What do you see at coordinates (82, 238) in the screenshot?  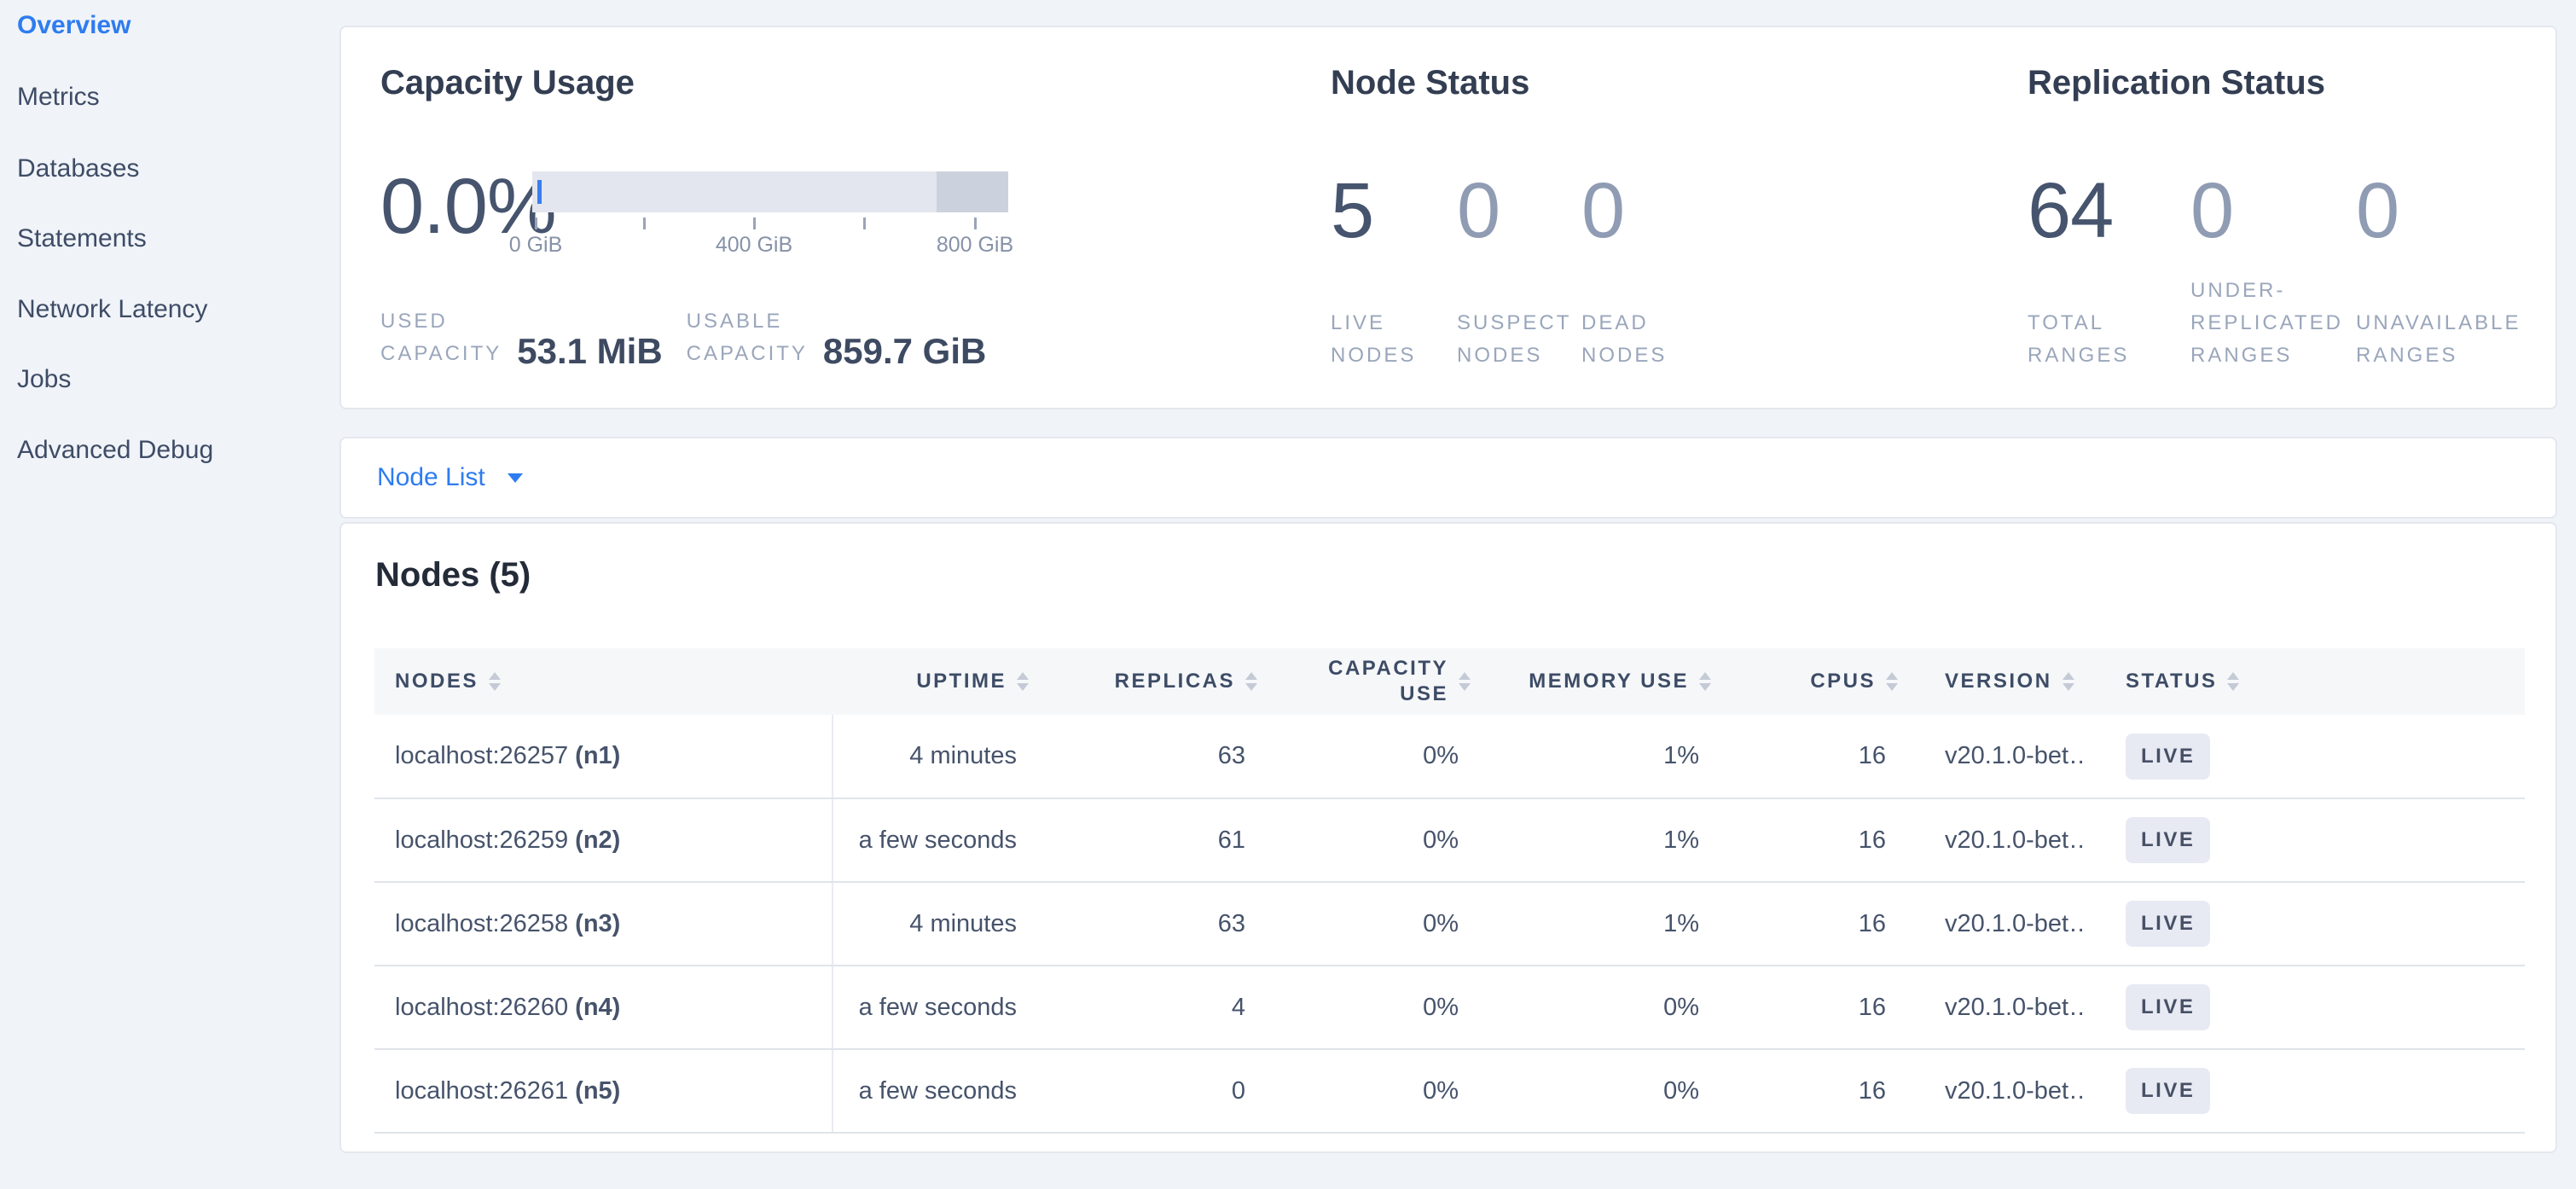 I see `sidebar-item-statements: Statements` at bounding box center [82, 238].